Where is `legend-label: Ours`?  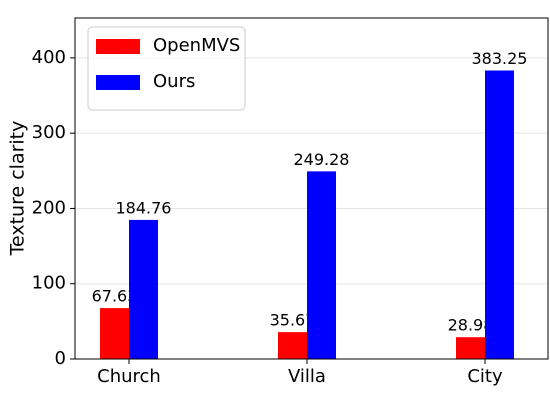 legend-label: Ours is located at coordinates (174, 81).